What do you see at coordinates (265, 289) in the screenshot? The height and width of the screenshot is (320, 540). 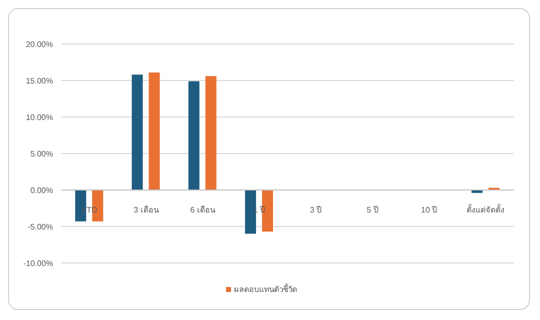 I see `legend-label: ผลตอบแทนตัวชี้วัด` at bounding box center [265, 289].